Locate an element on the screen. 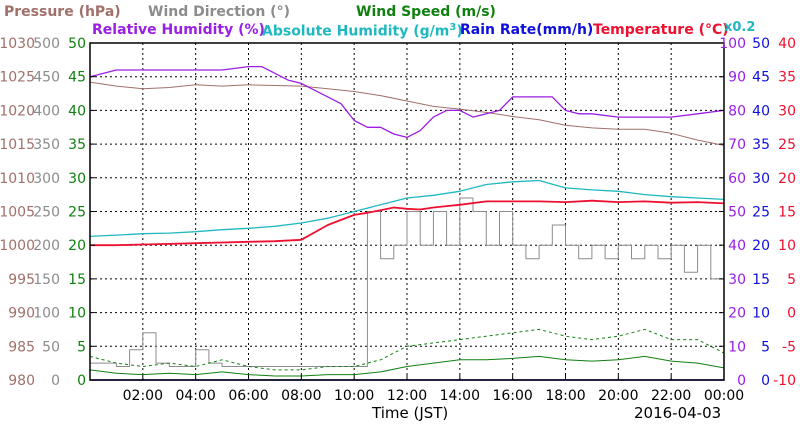 This screenshot has width=800, height=434. legend-absolute-humidity: Absolute Humidity (g/m3) is located at coordinates (362, 31).